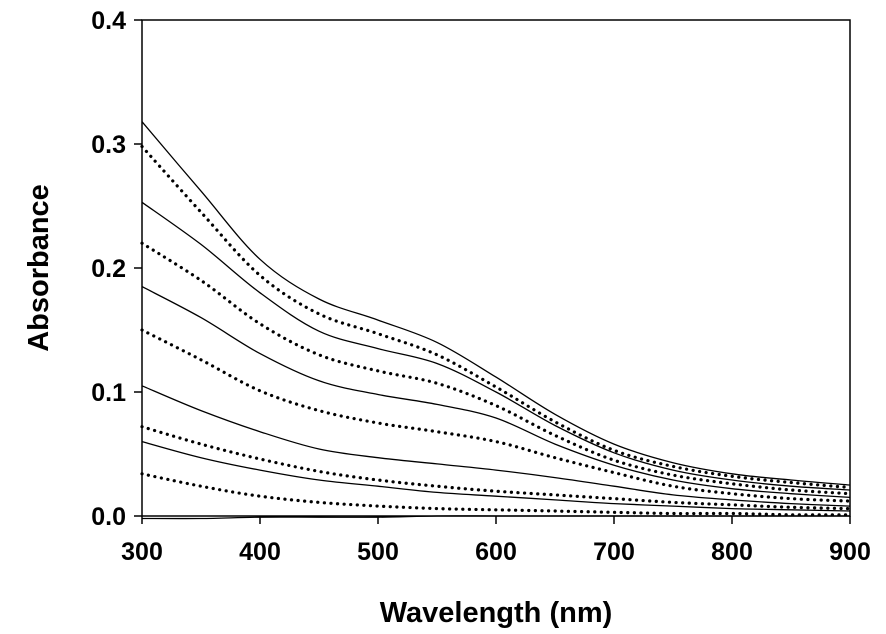  I want to click on y-tick-label: 0.1, so click(108, 393).